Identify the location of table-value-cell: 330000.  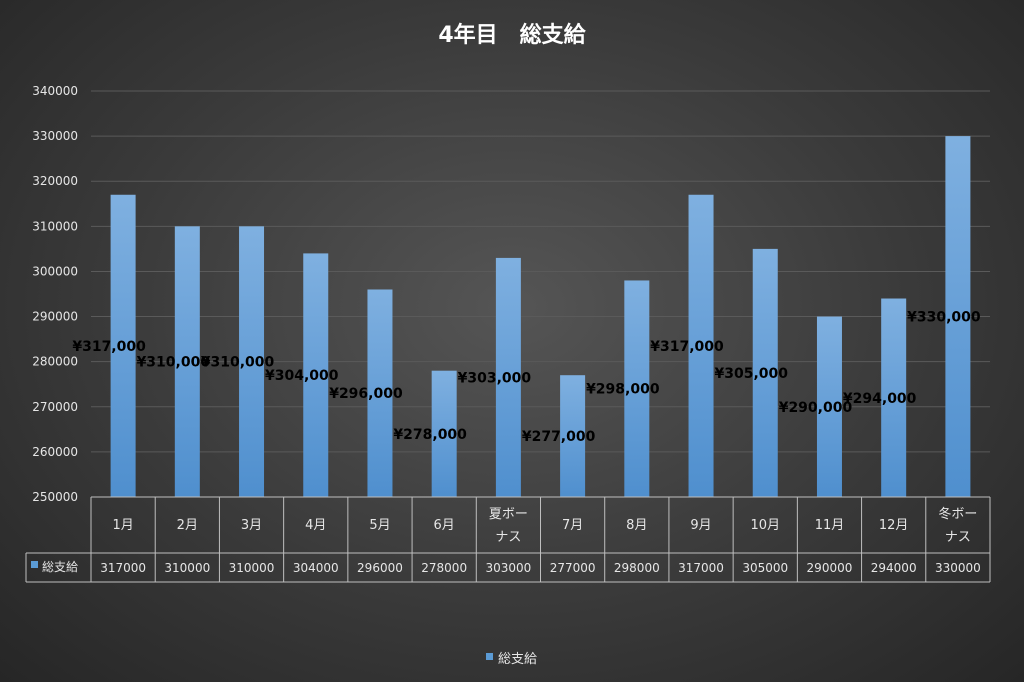
(958, 568).